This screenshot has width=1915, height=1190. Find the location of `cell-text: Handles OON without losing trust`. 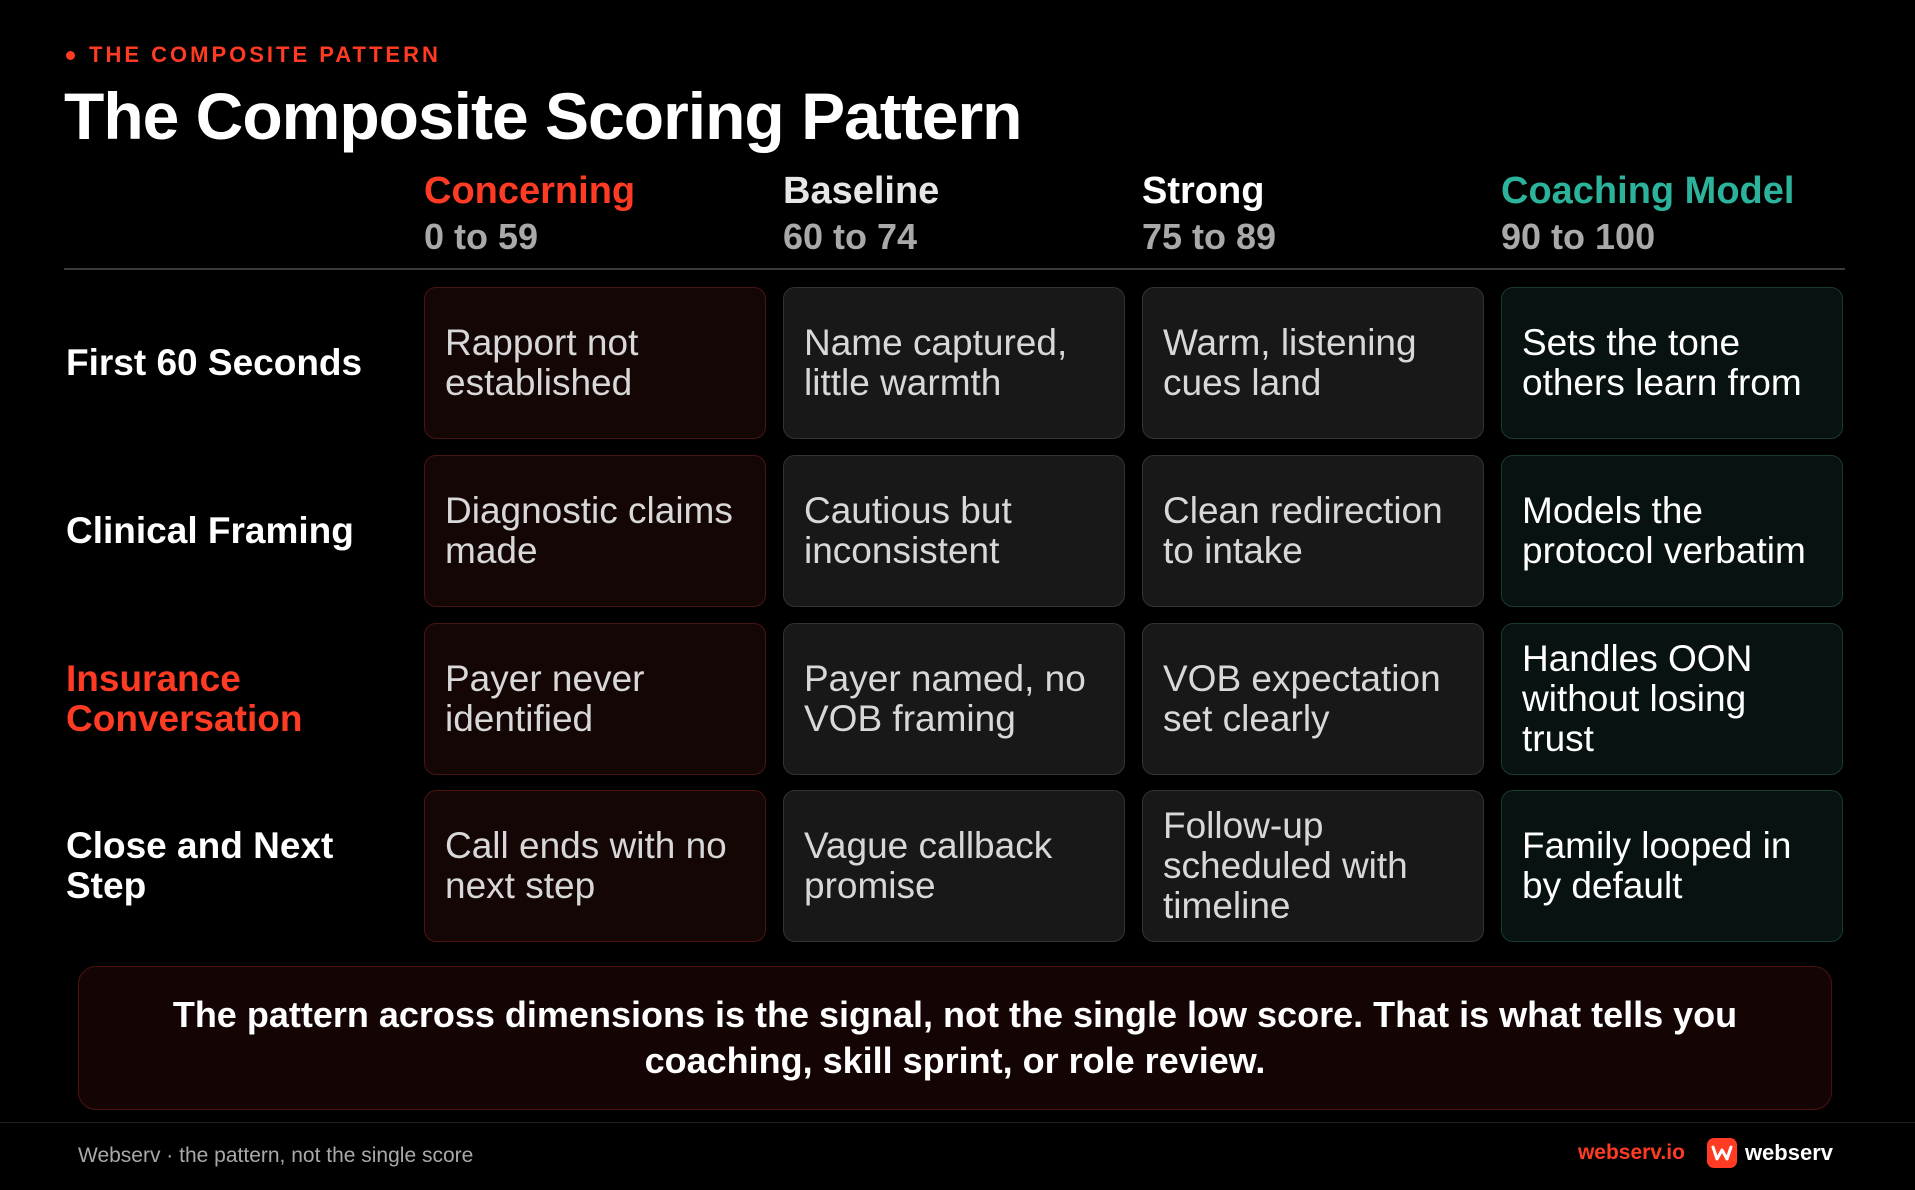

cell-text: Handles OON without losing trust is located at coordinates (1637, 698).